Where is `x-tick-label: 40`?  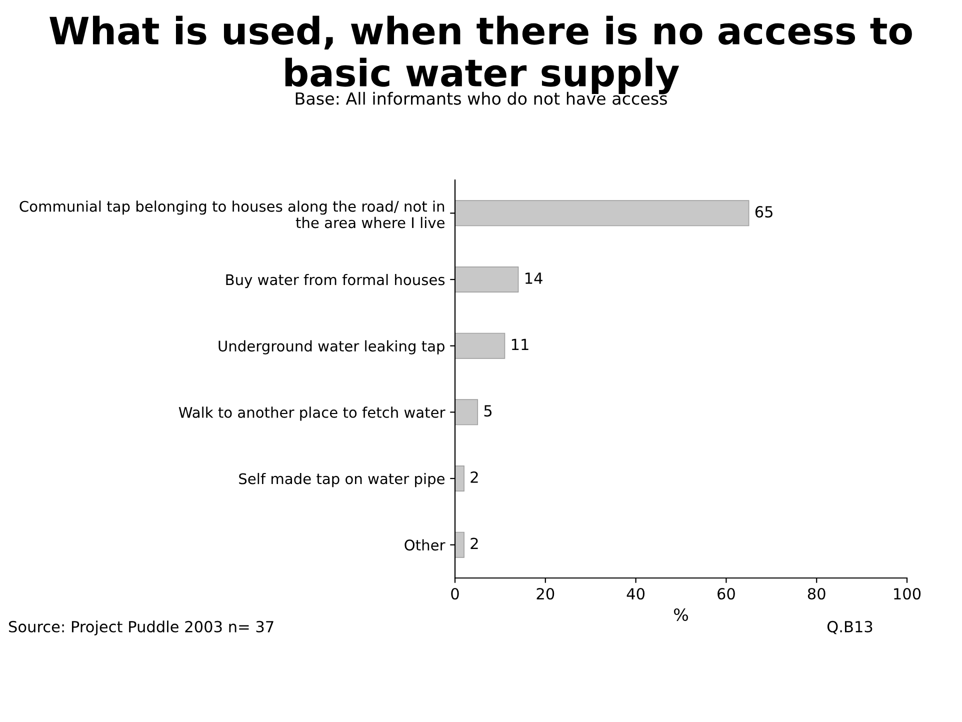 x-tick-label: 40 is located at coordinates (635, 594).